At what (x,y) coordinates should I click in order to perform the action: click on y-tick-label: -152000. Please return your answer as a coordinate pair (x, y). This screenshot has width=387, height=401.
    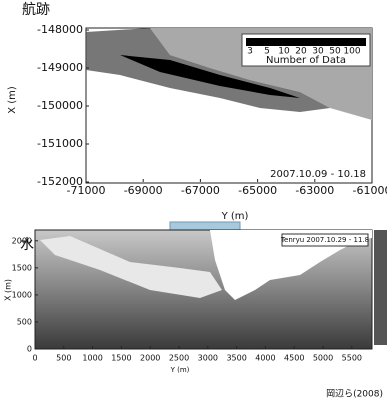
    Looking at the image, I should click on (60, 181).